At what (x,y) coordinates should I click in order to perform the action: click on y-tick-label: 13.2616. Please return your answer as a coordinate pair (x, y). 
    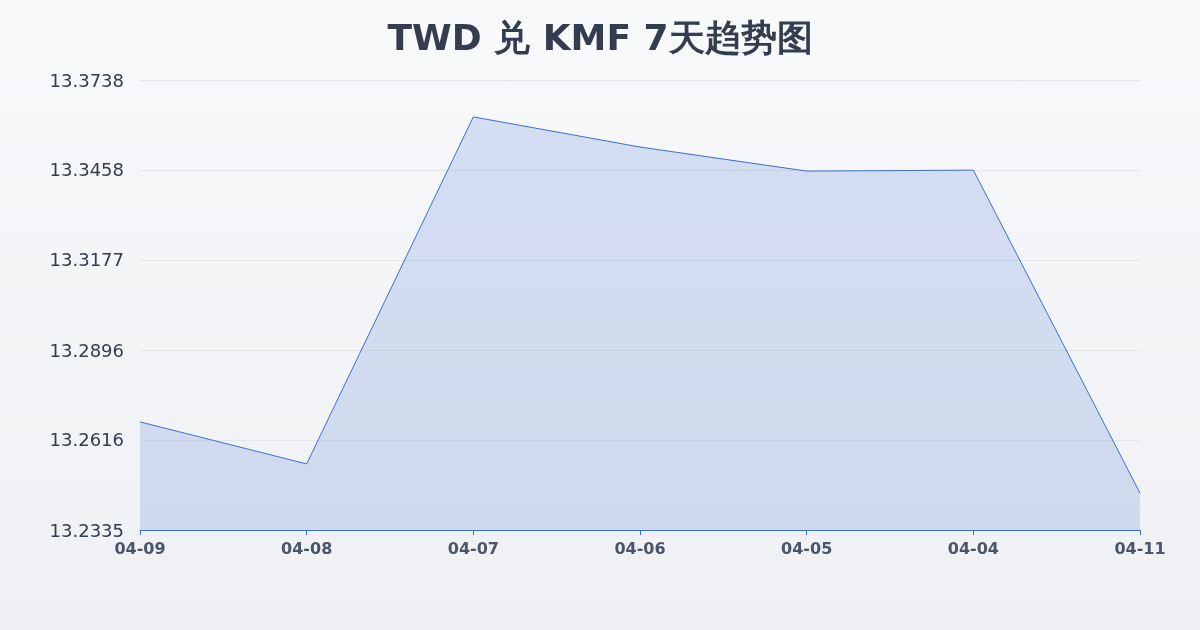
    Looking at the image, I should click on (86, 440).